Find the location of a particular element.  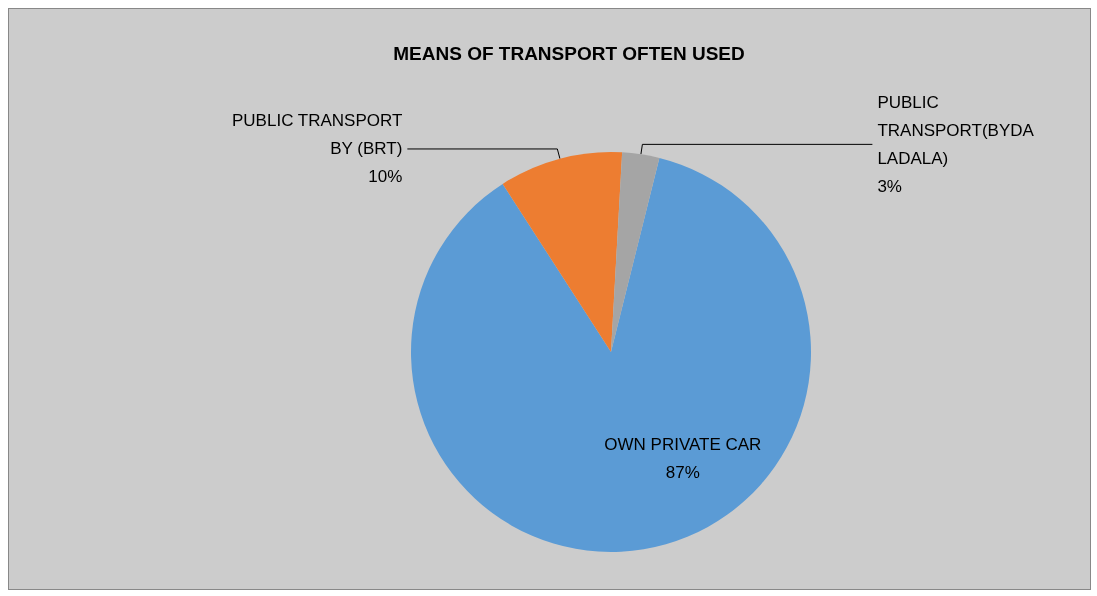

chart-title: MEANS OF TRANSPORT OFTEN USED is located at coordinates (569, 53).